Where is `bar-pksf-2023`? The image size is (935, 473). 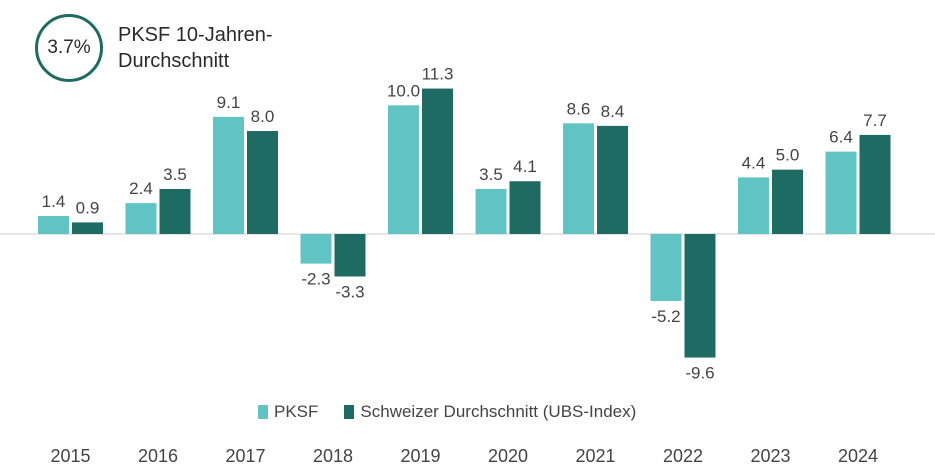 bar-pksf-2023 is located at coordinates (753, 205).